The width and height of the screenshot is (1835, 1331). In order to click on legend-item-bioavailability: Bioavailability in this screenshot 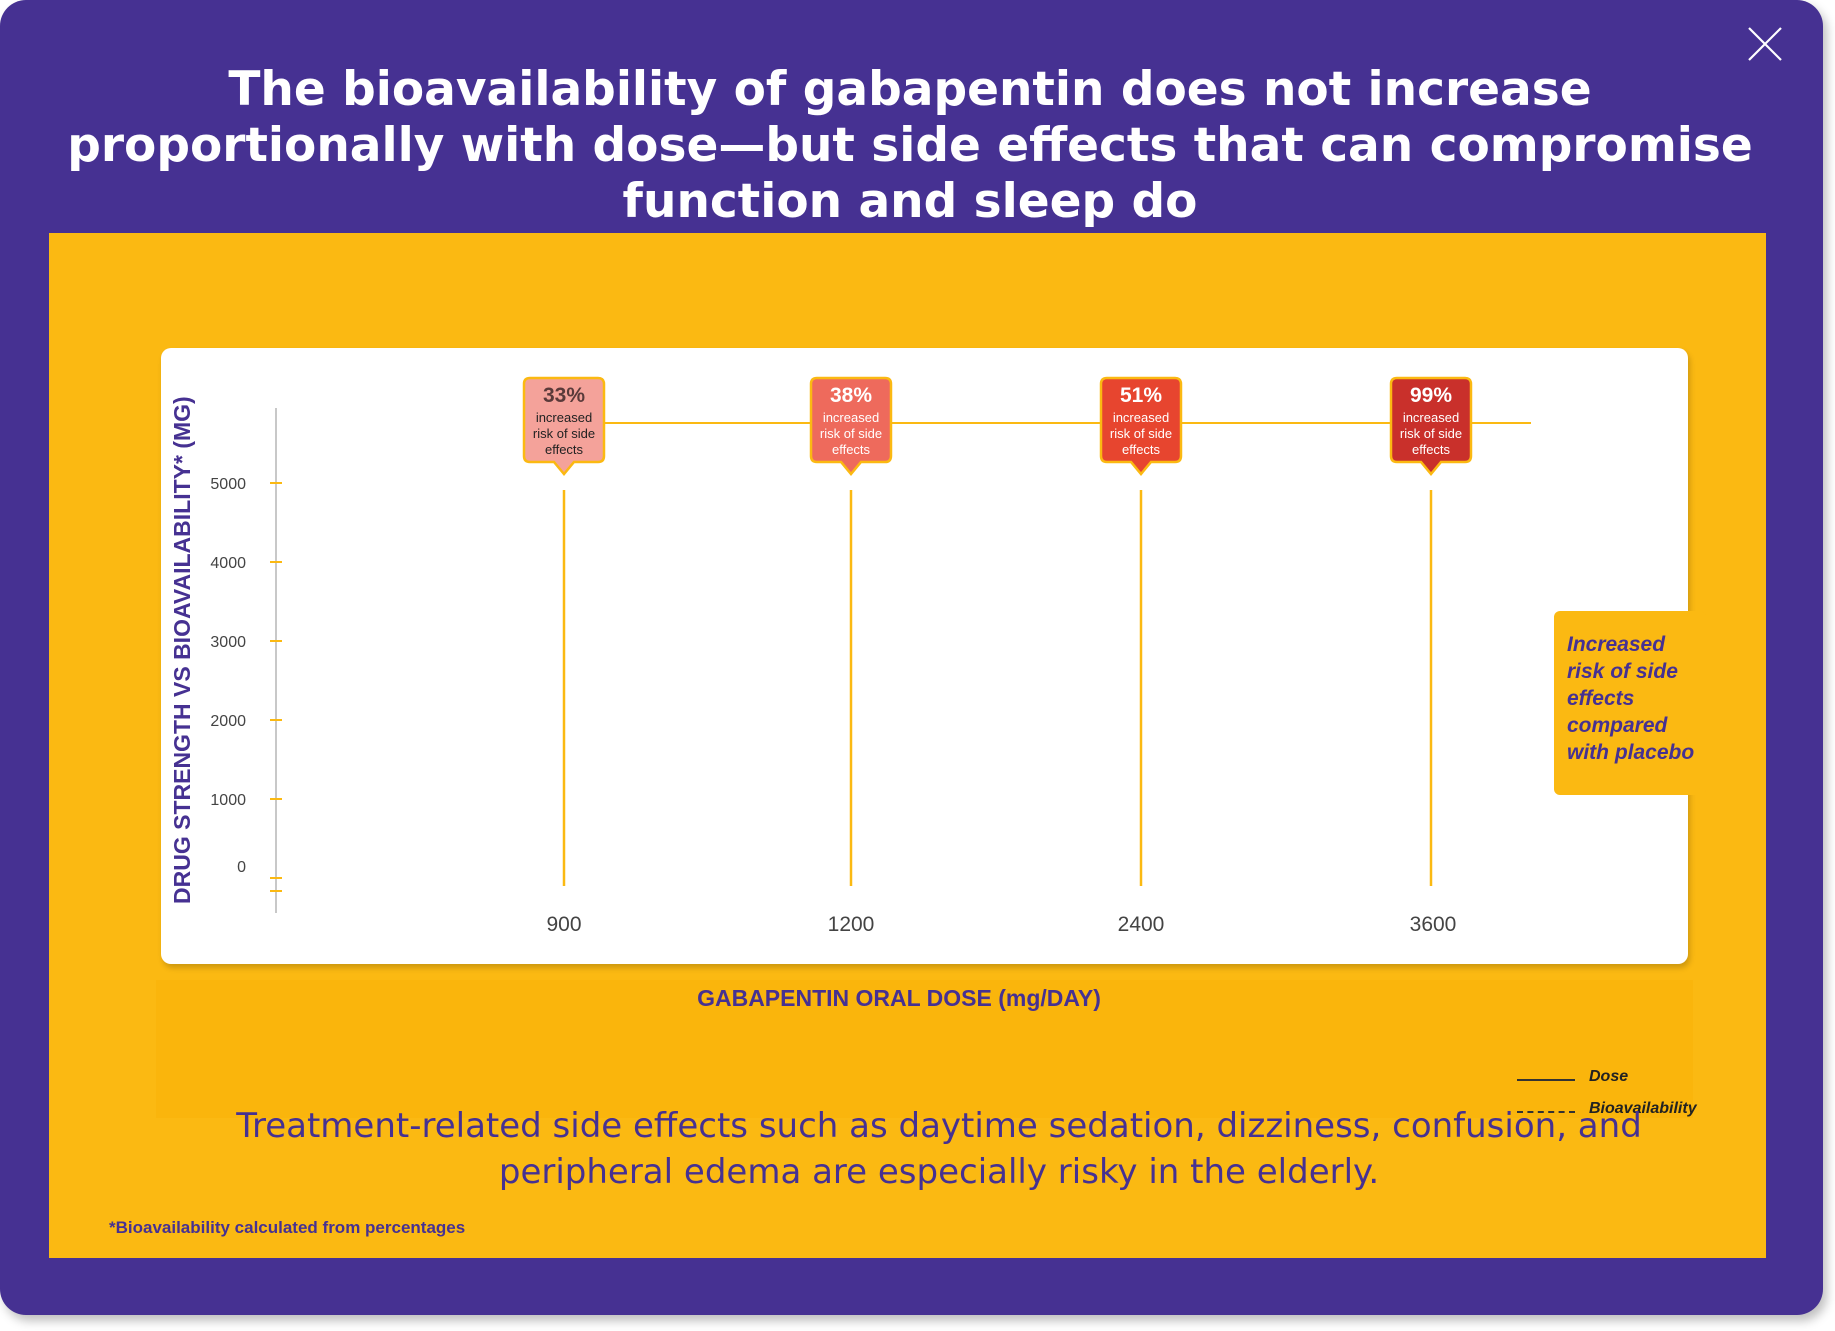, I will do `click(1622, 1116)`.